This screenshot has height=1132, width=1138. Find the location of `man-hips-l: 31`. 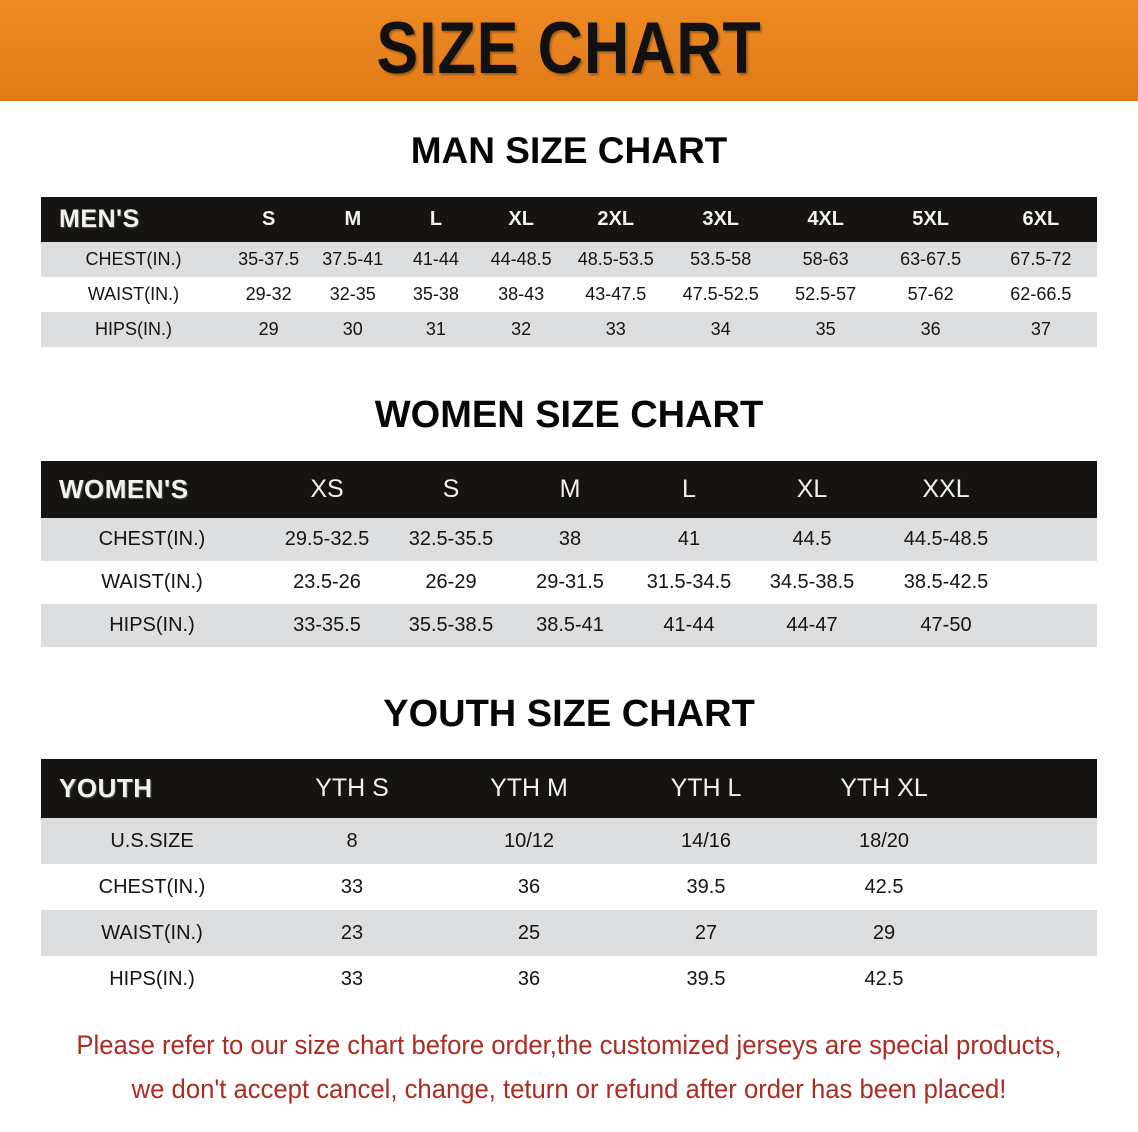

man-hips-l: 31 is located at coordinates (435, 329).